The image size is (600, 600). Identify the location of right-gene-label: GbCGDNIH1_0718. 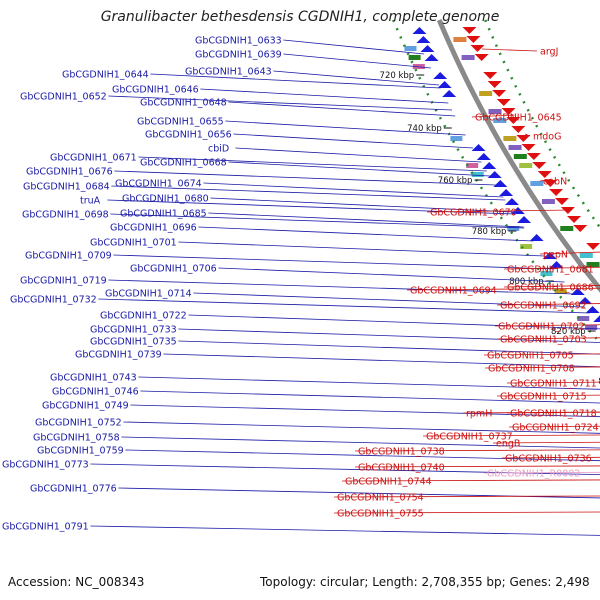
(553, 414).